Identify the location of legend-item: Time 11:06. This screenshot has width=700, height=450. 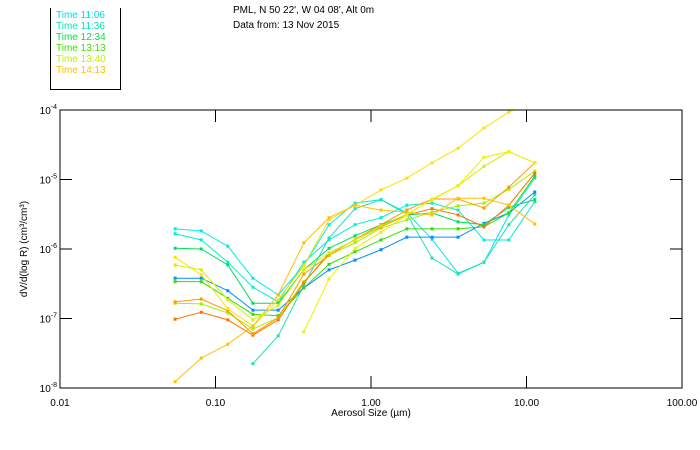
(80, 15).